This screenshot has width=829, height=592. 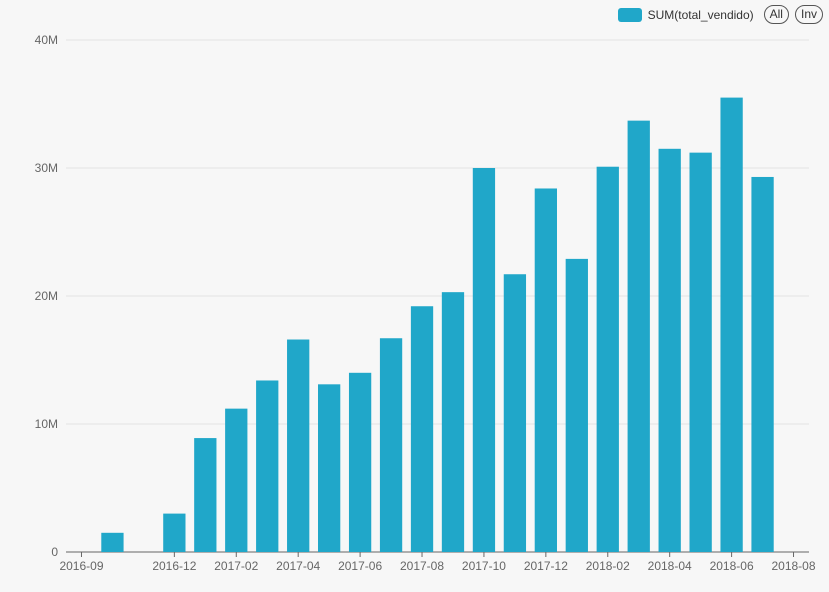 I want to click on x-tick-label: 2018-02, so click(x=608, y=566).